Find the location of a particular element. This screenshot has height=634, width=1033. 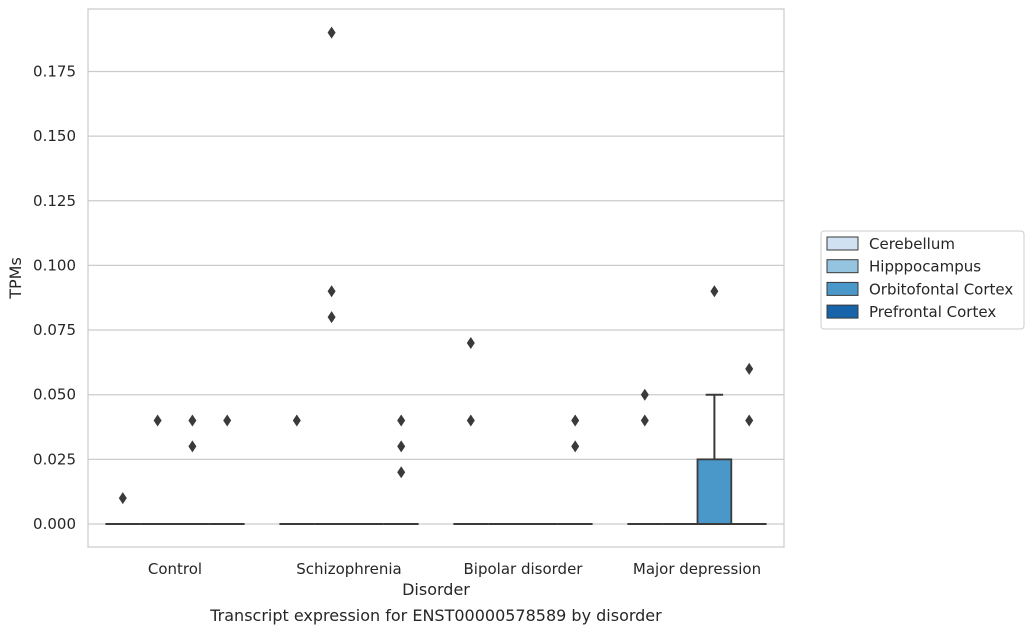

x-axis-label: Disorder is located at coordinates (436, 589).